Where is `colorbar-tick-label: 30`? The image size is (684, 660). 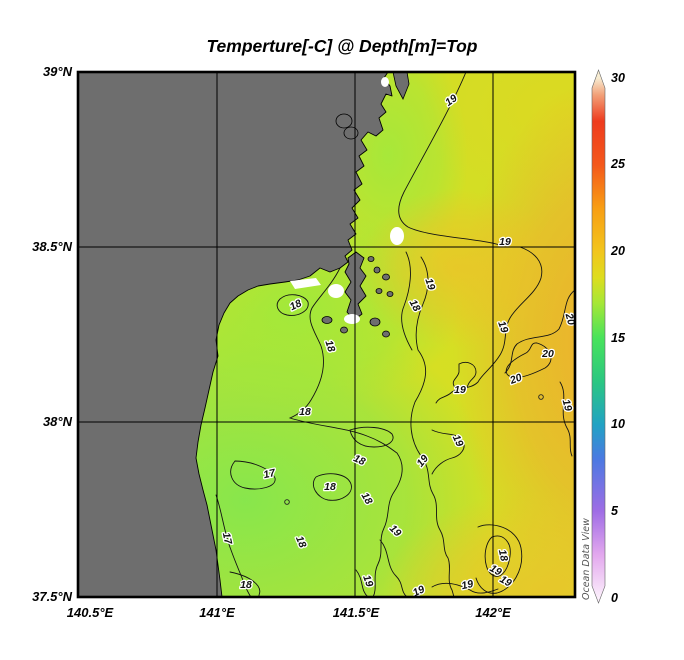 colorbar-tick-label: 30 is located at coordinates (618, 78).